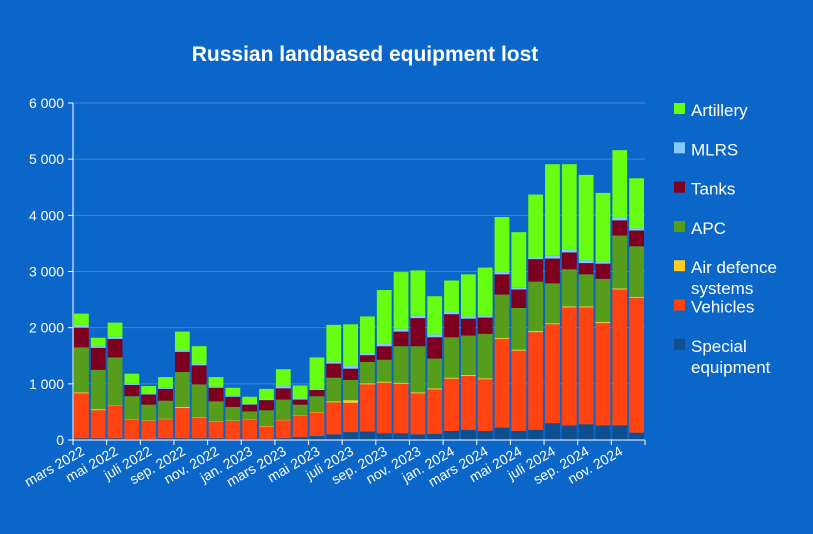 The width and height of the screenshot is (813, 534). I want to click on y-tick-label: 3 000, so click(46, 272).